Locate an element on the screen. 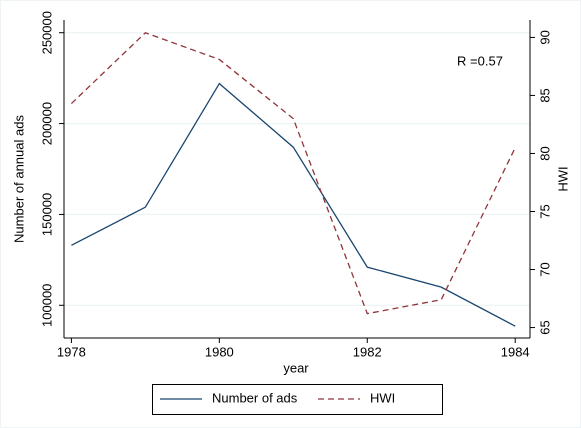 The image size is (581, 428). y2-tick-label: 65 is located at coordinates (544, 327).